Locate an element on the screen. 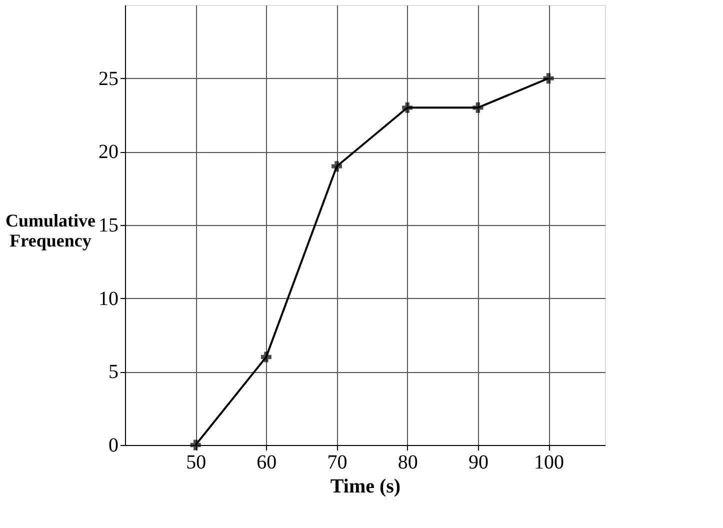  x-tick-label: 60 is located at coordinates (266, 463).